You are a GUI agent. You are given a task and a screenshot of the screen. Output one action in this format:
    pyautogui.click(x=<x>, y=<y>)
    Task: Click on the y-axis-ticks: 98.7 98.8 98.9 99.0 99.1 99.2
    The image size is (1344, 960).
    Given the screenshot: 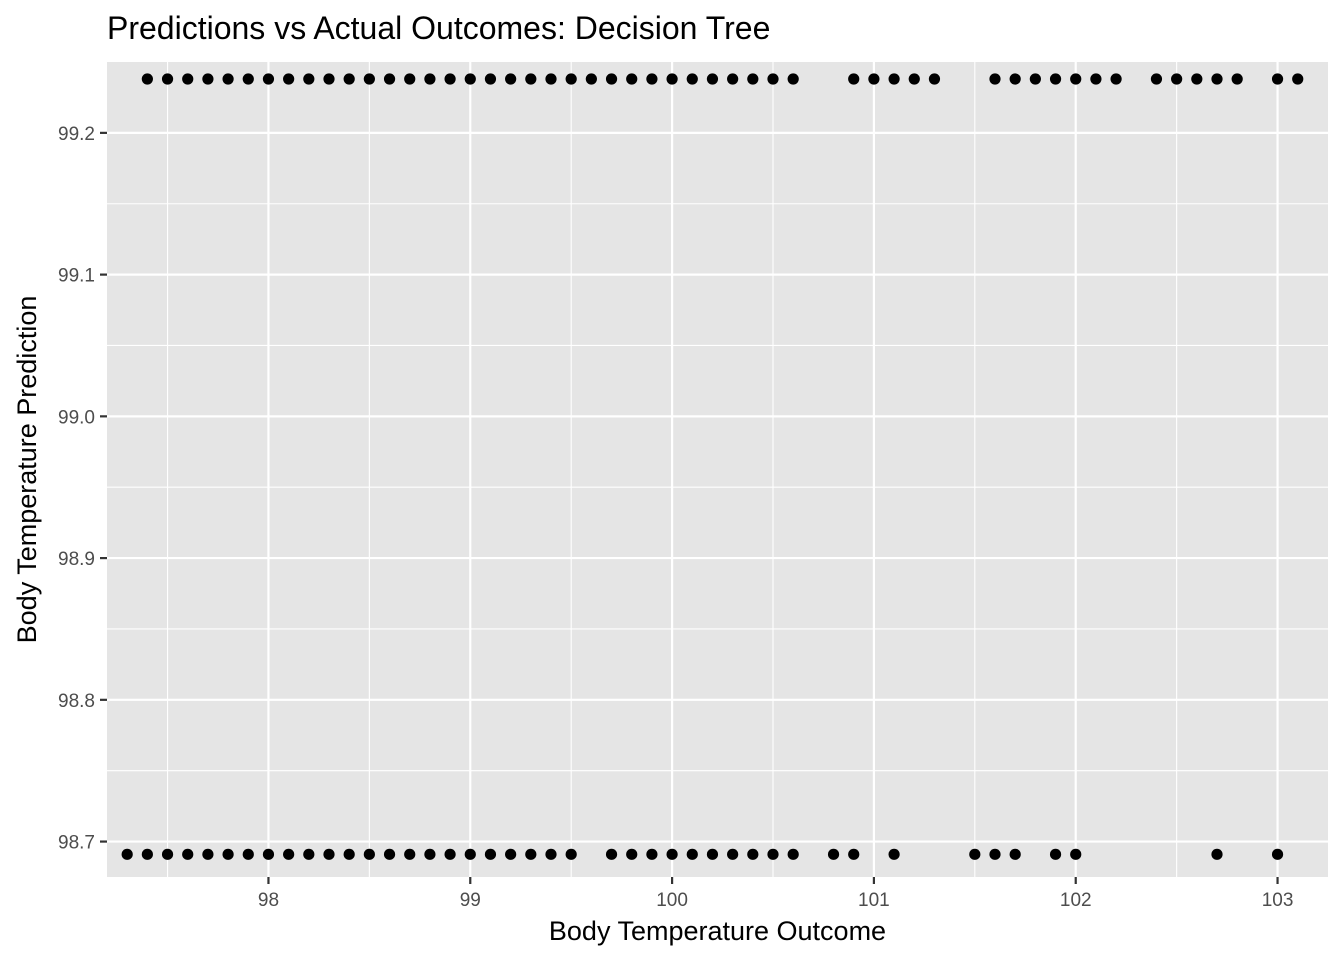 What is the action you would take?
    pyautogui.click(x=82, y=489)
    